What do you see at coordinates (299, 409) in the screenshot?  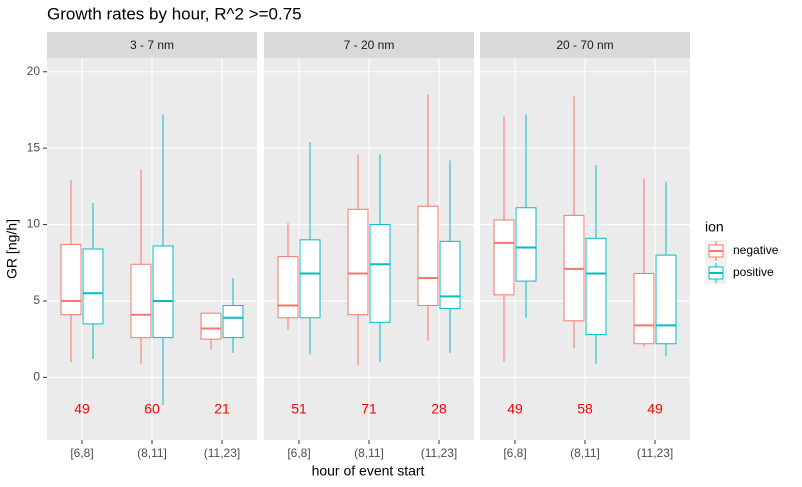 I see `count-label: 51` at bounding box center [299, 409].